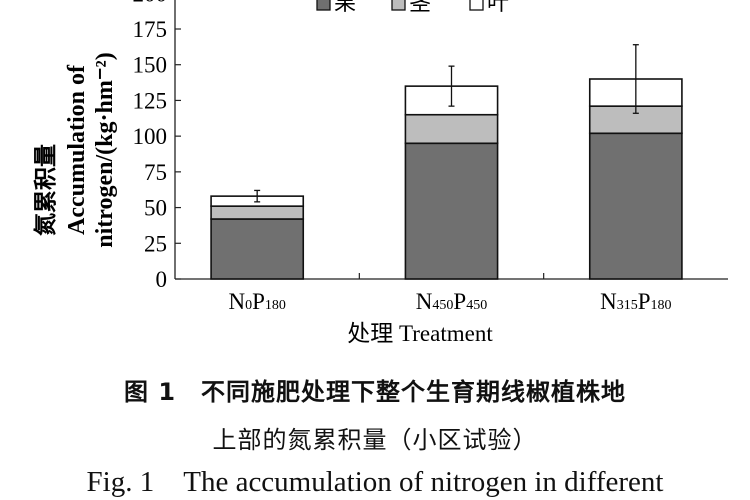 Image resolution: width=750 pixels, height=500 pixels. What do you see at coordinates (420, 333) in the screenshot?
I see `x-axis-label: 处理 Treatment` at bounding box center [420, 333].